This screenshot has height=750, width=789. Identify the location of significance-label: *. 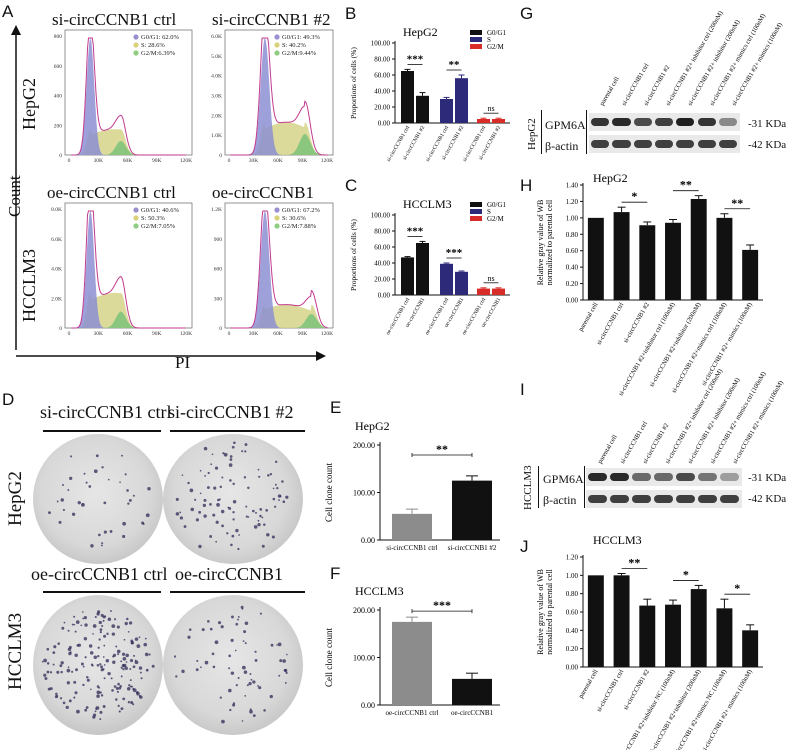
(686, 574).